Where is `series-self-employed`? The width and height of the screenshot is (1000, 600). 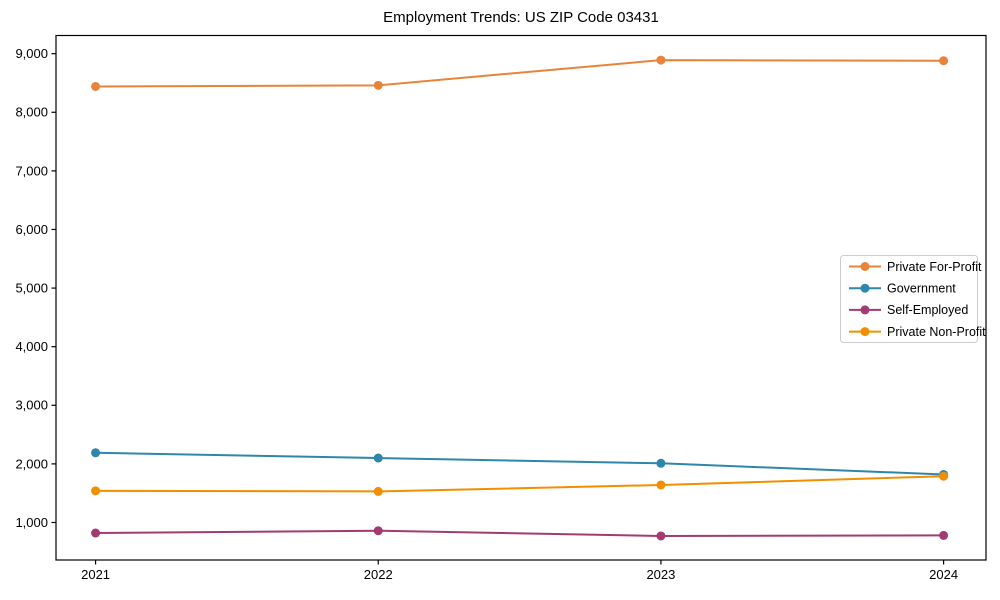
series-self-employed is located at coordinates (520, 533).